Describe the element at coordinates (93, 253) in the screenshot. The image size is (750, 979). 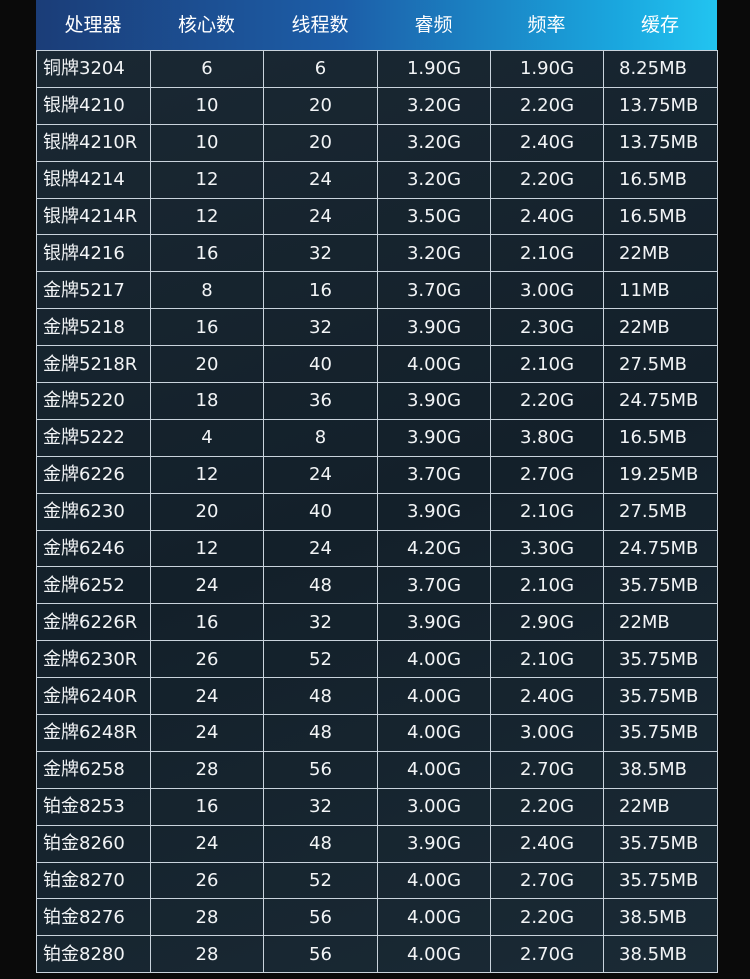
I see `cell-processor: 银牌4216` at that location.